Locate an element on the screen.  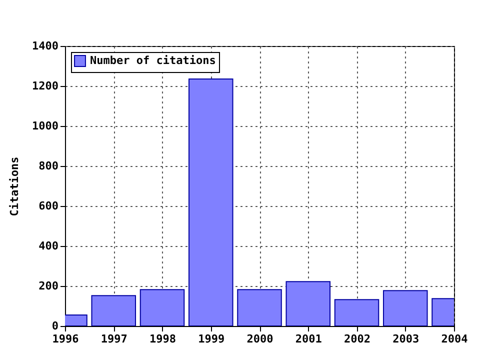
y-tick-label: 400 is located at coordinates (48, 246).